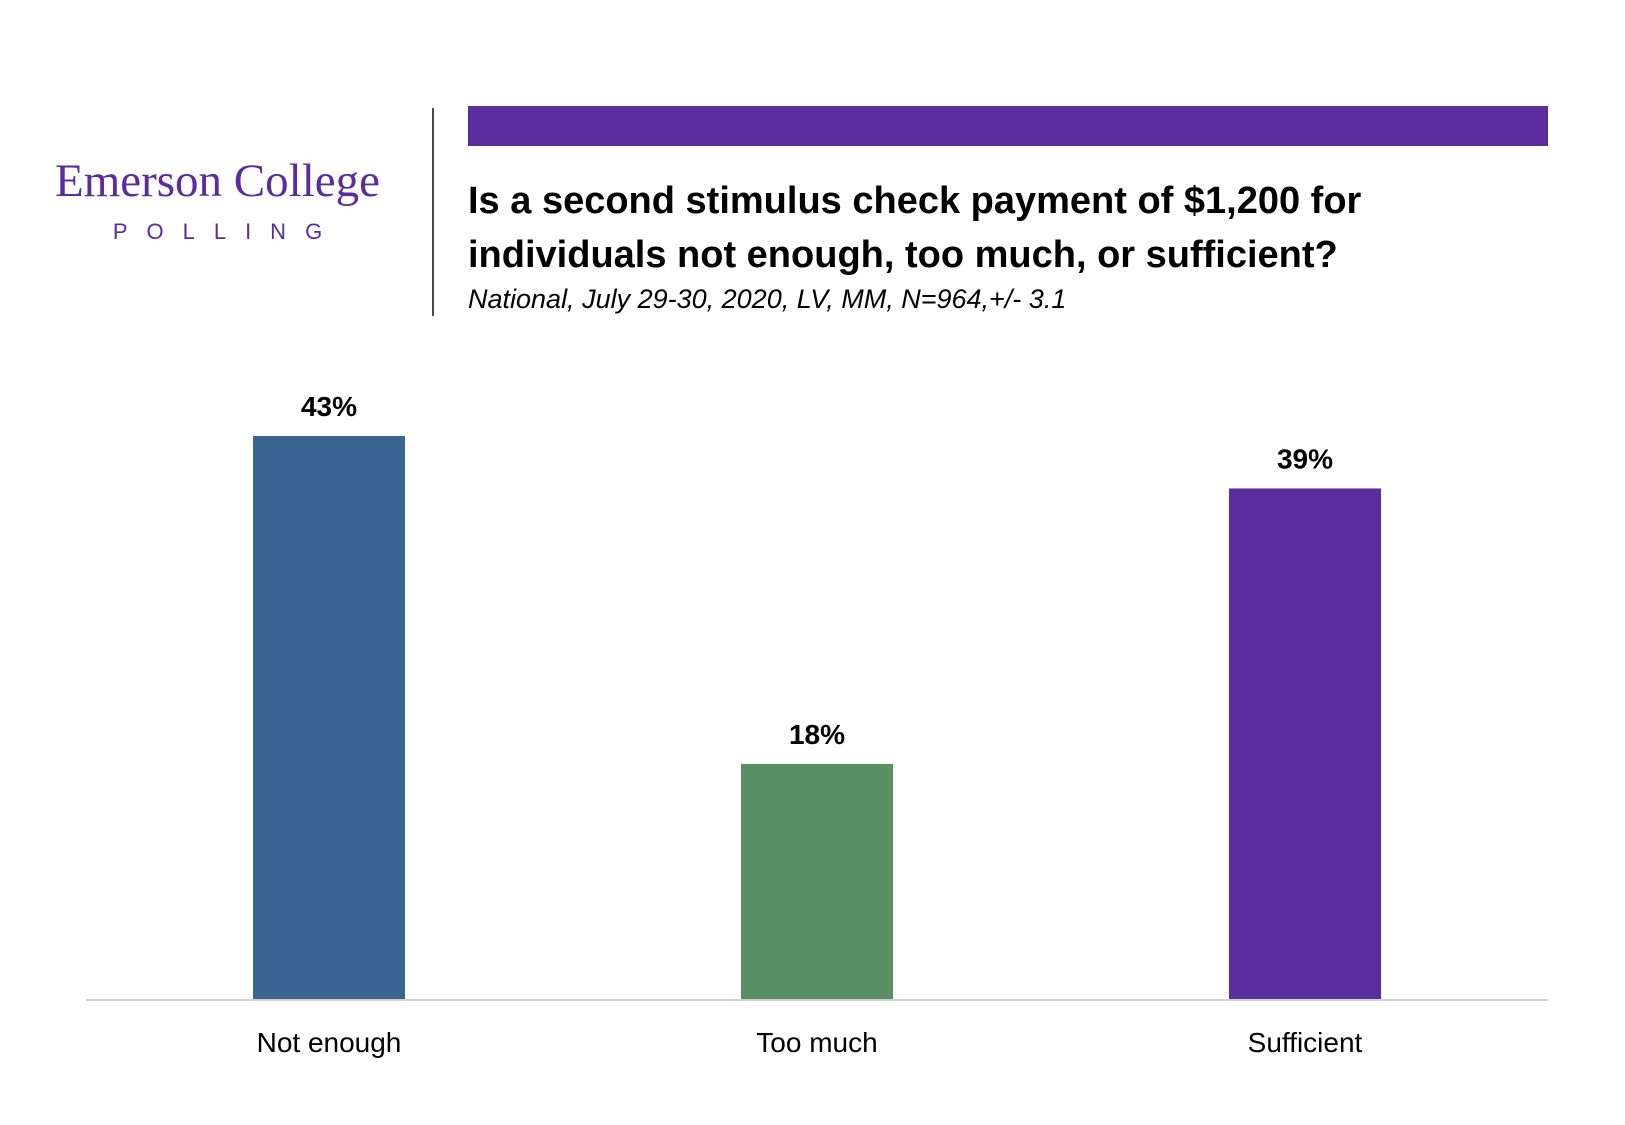 This screenshot has height=1125, width=1625. Describe the element at coordinates (1305, 744) in the screenshot. I see `bar-sufficient` at that location.